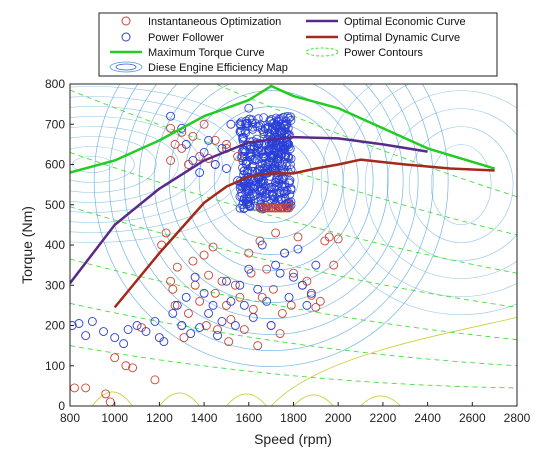 The width and height of the screenshot is (550, 461). What do you see at coordinates (59, 245) in the screenshot?
I see `y-ticks: 0 100 200 300 400 500 600 700 800` at bounding box center [59, 245].